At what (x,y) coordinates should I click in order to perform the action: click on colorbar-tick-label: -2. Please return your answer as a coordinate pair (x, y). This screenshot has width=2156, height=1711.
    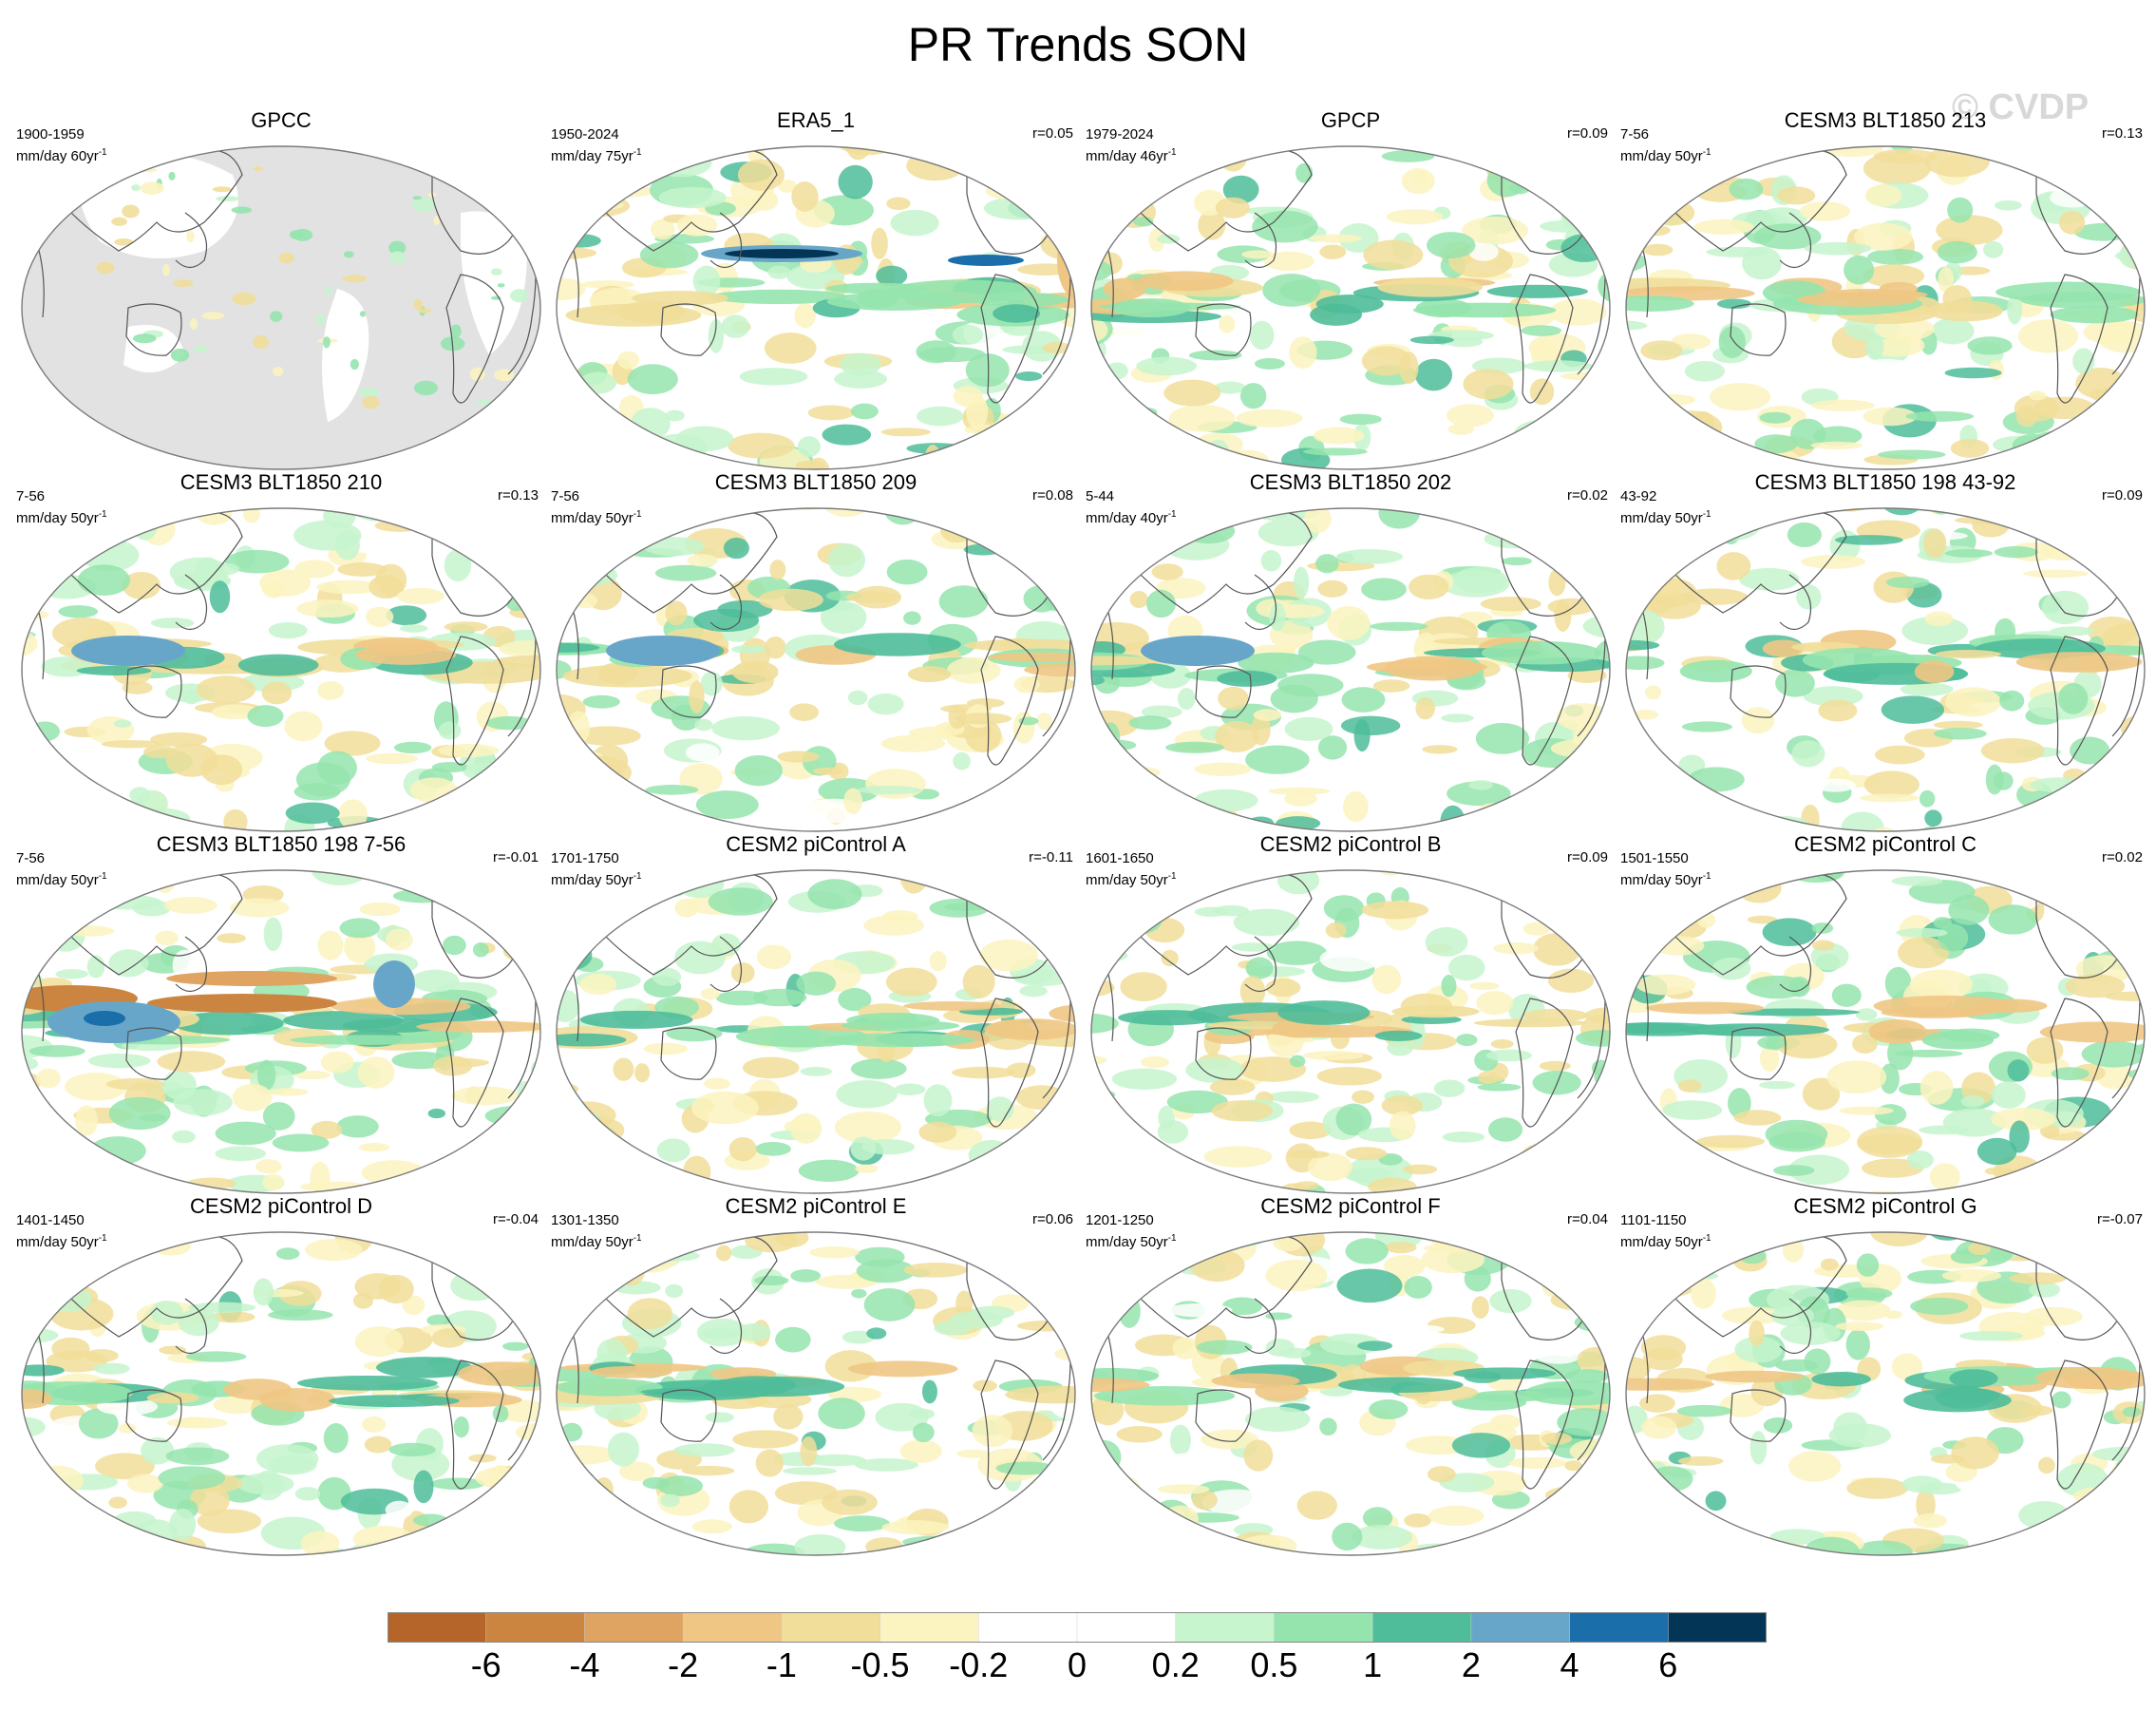
    Looking at the image, I should click on (684, 1664).